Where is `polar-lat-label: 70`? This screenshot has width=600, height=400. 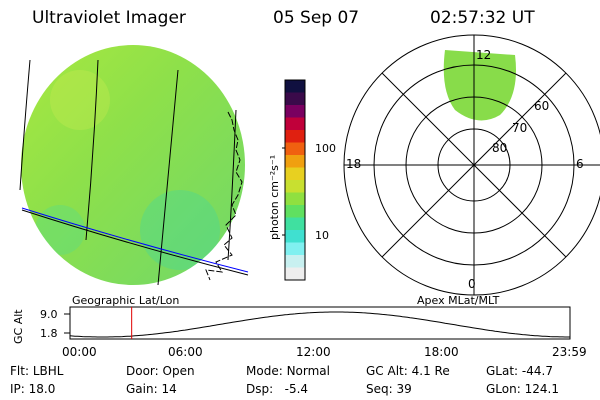
polar-lat-label: 70 is located at coordinates (519, 128).